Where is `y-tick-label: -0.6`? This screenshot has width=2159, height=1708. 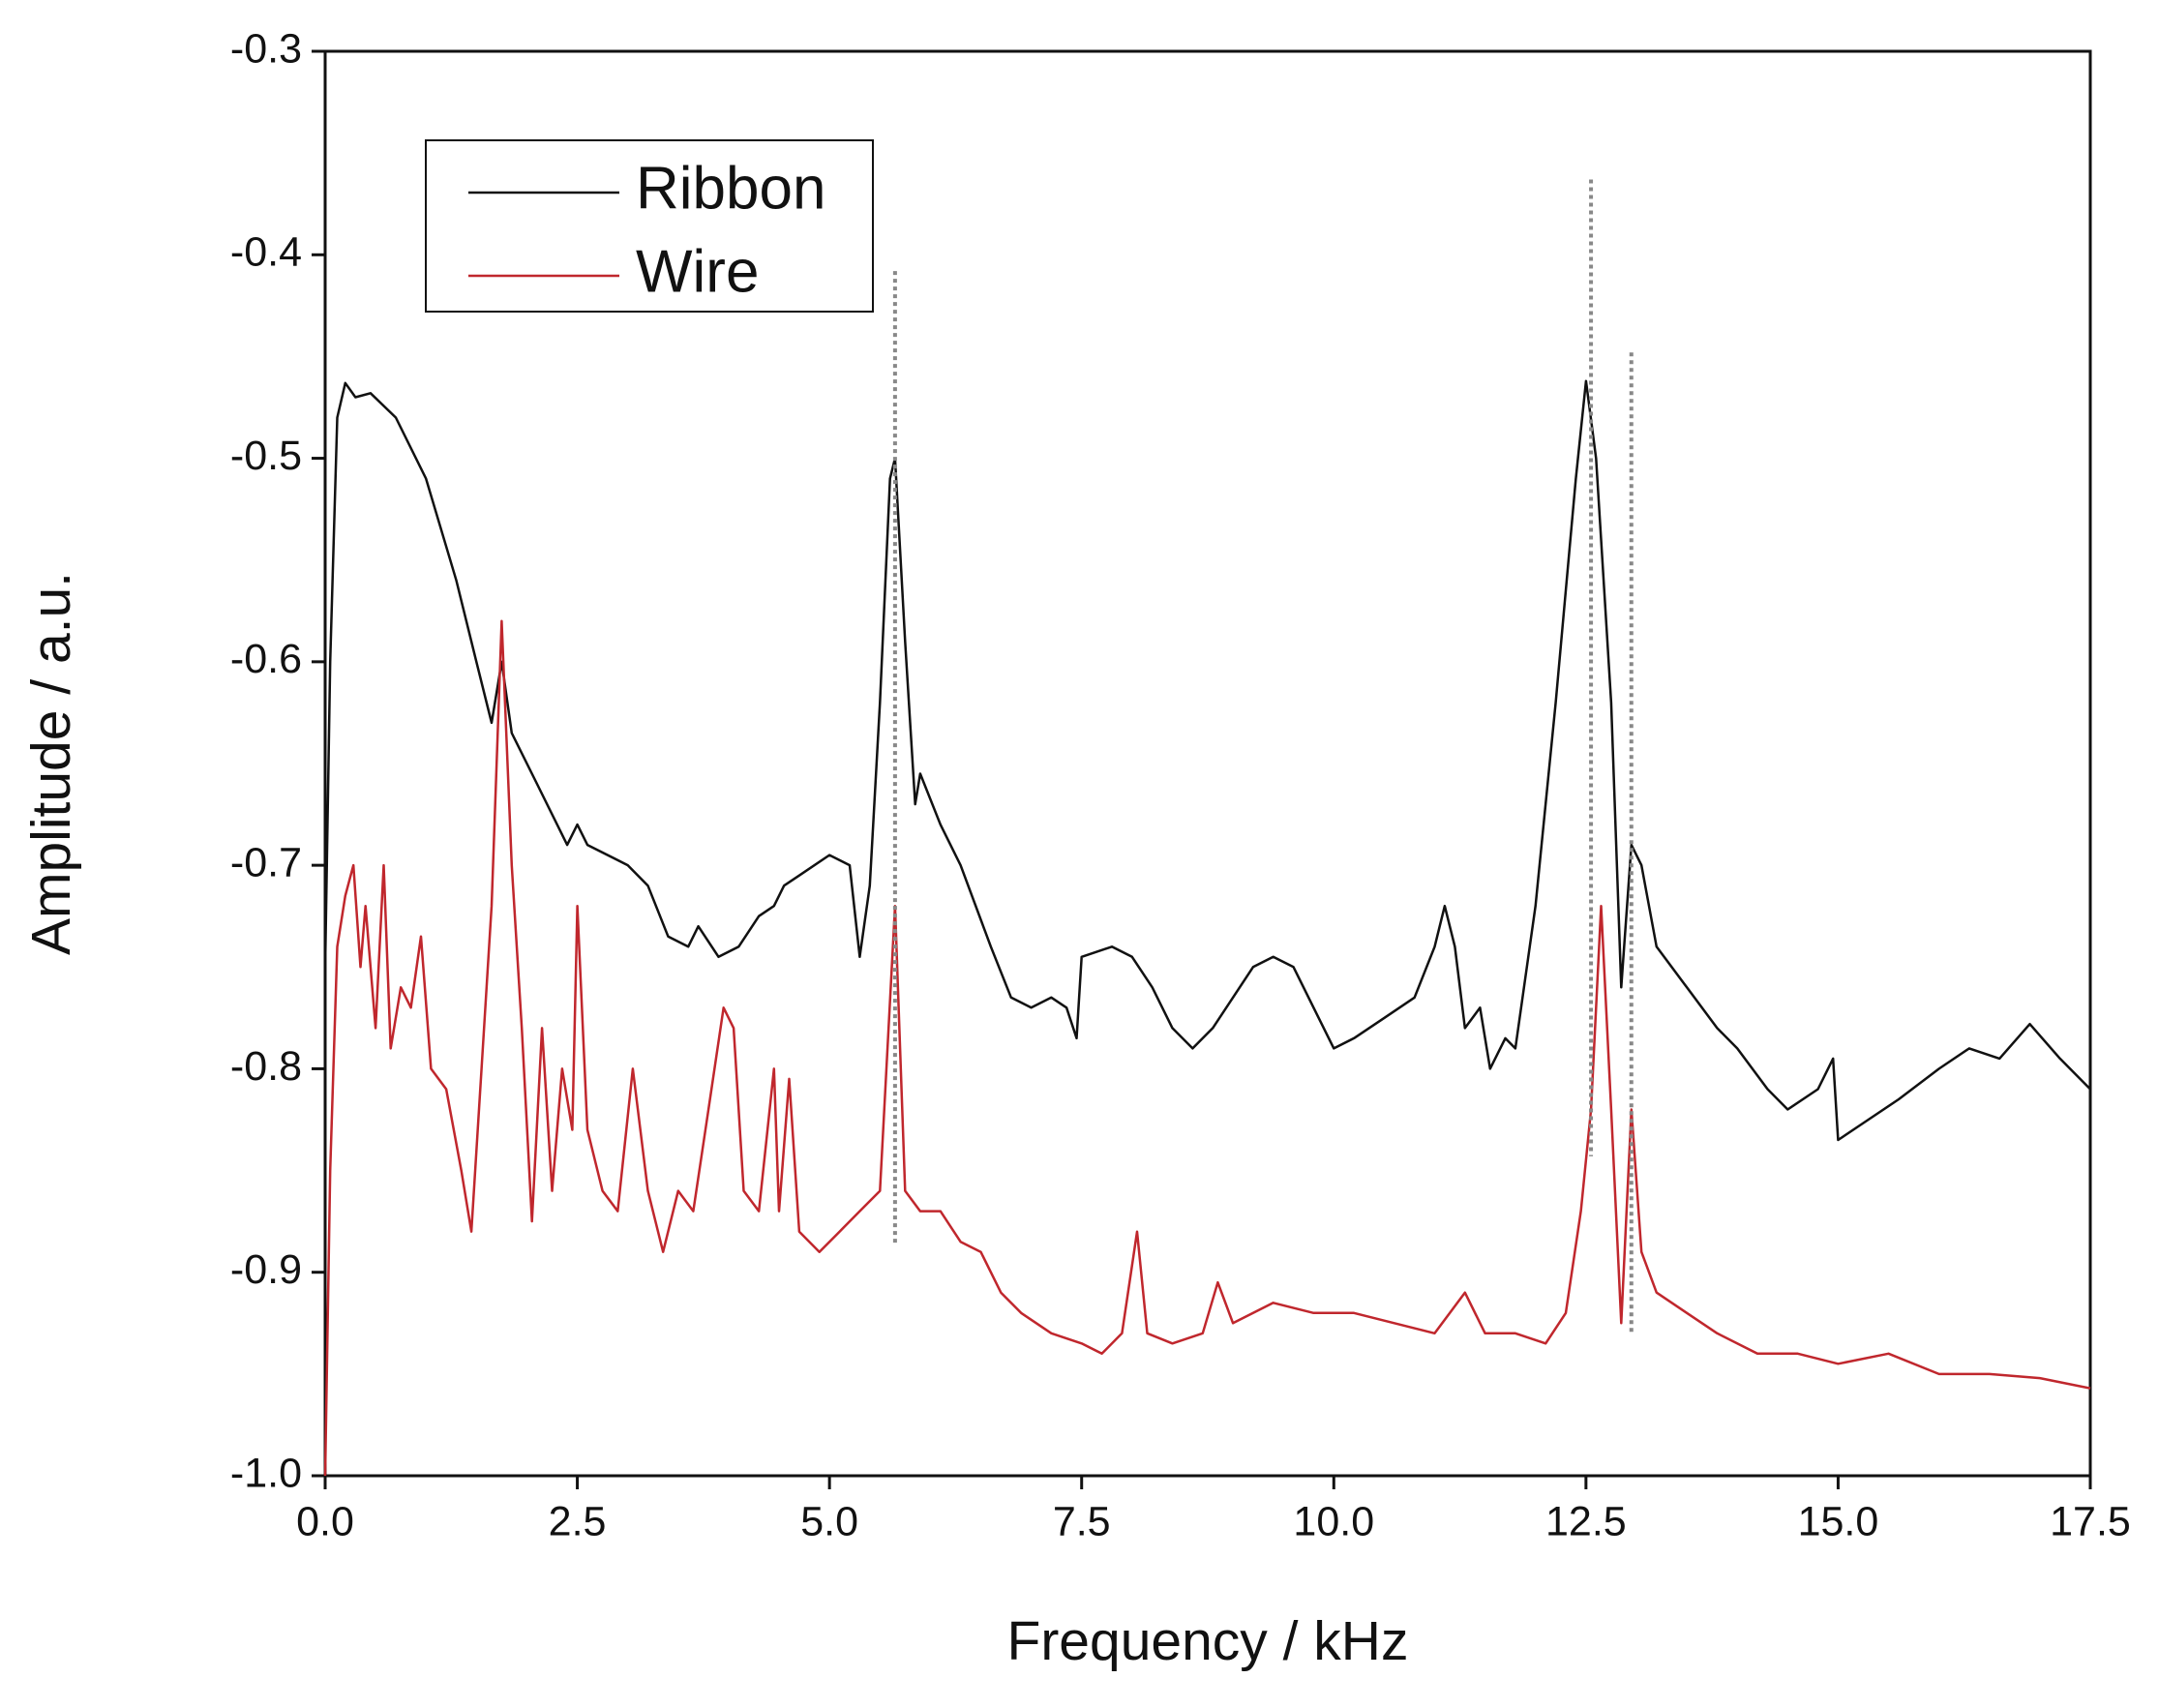 y-tick-label: -0.6 is located at coordinates (266, 659).